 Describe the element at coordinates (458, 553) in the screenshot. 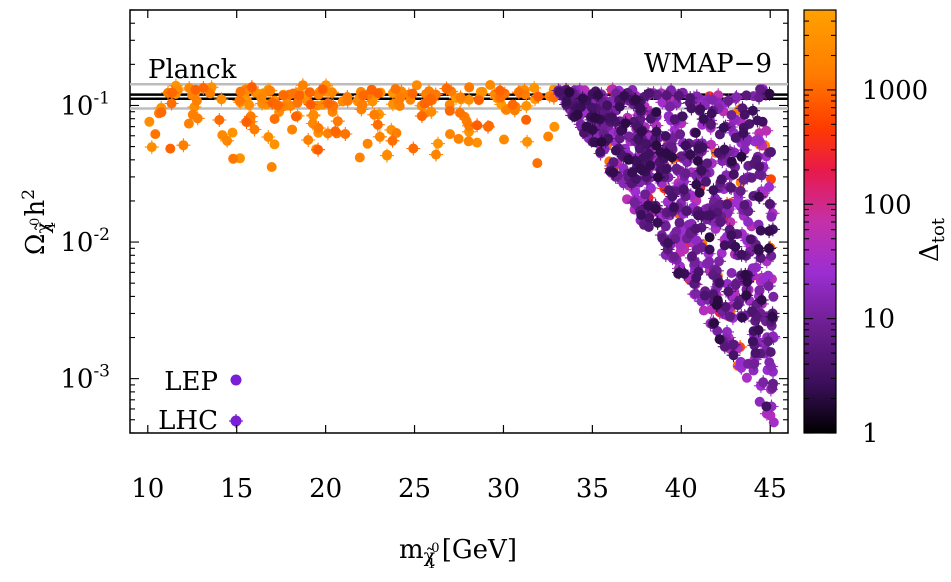

I see `x-axis-label: mχ̃0 1 [GeV]` at that location.